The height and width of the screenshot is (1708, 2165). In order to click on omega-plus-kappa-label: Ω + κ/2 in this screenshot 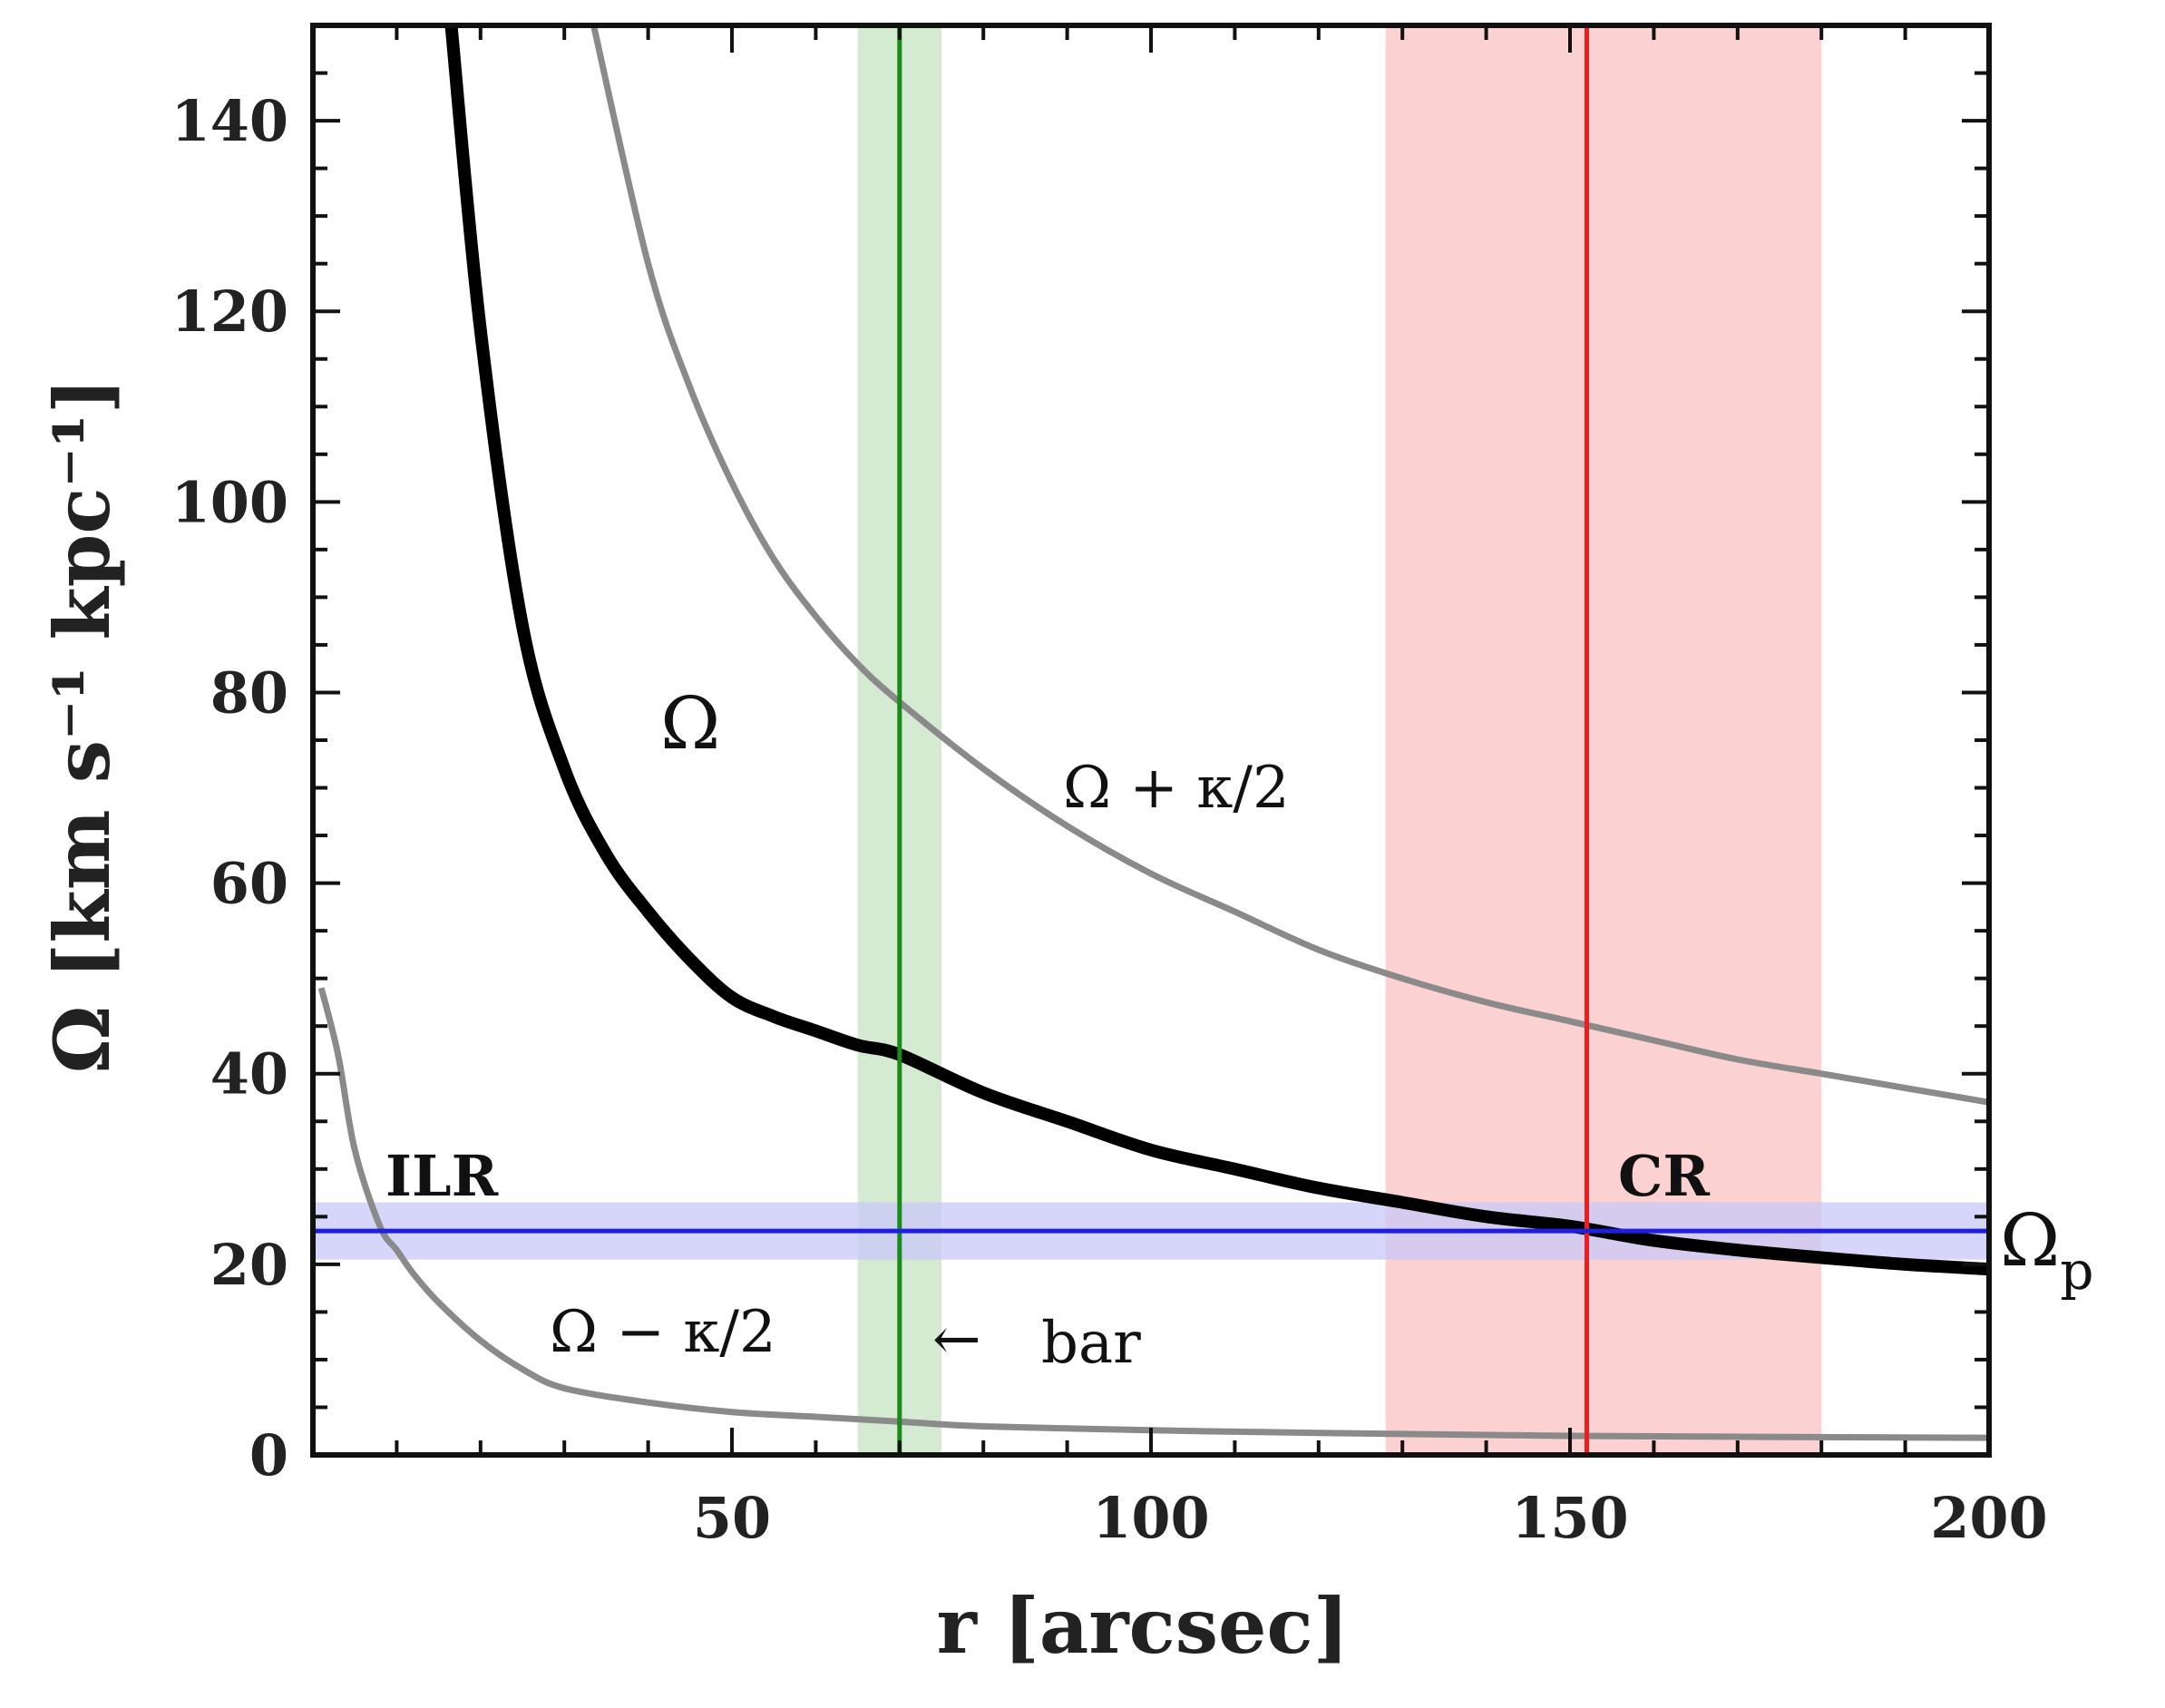, I will do `click(1176, 788)`.